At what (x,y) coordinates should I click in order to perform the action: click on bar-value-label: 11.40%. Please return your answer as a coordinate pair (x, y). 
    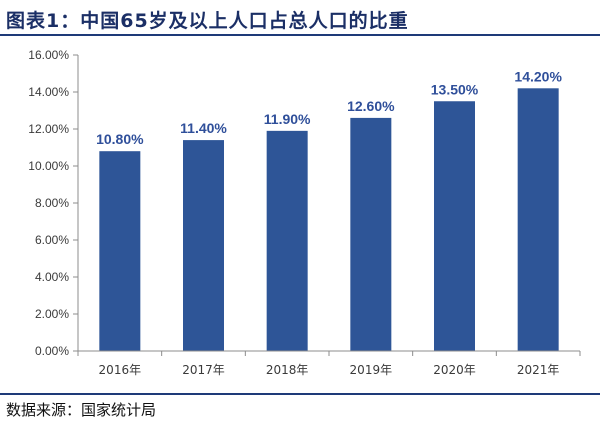
    Looking at the image, I should click on (203, 128).